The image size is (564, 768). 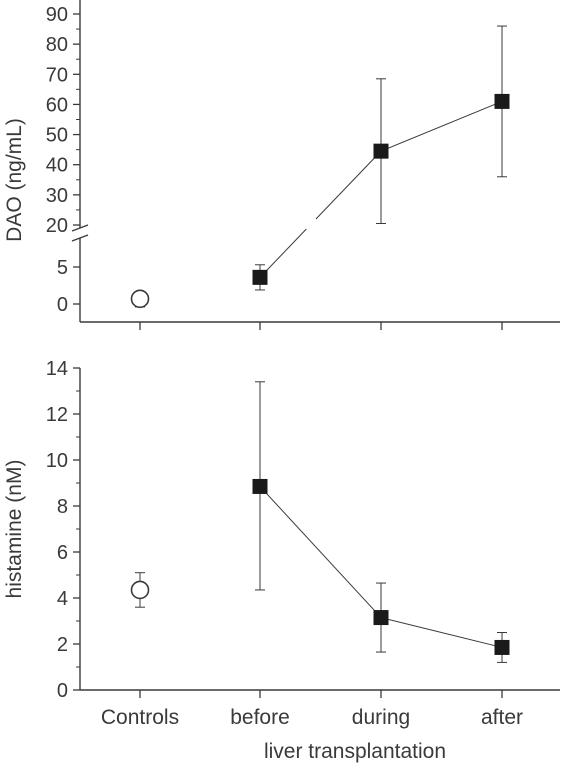 I want to click on dao-y-tick-label: 40, so click(x=57, y=166).